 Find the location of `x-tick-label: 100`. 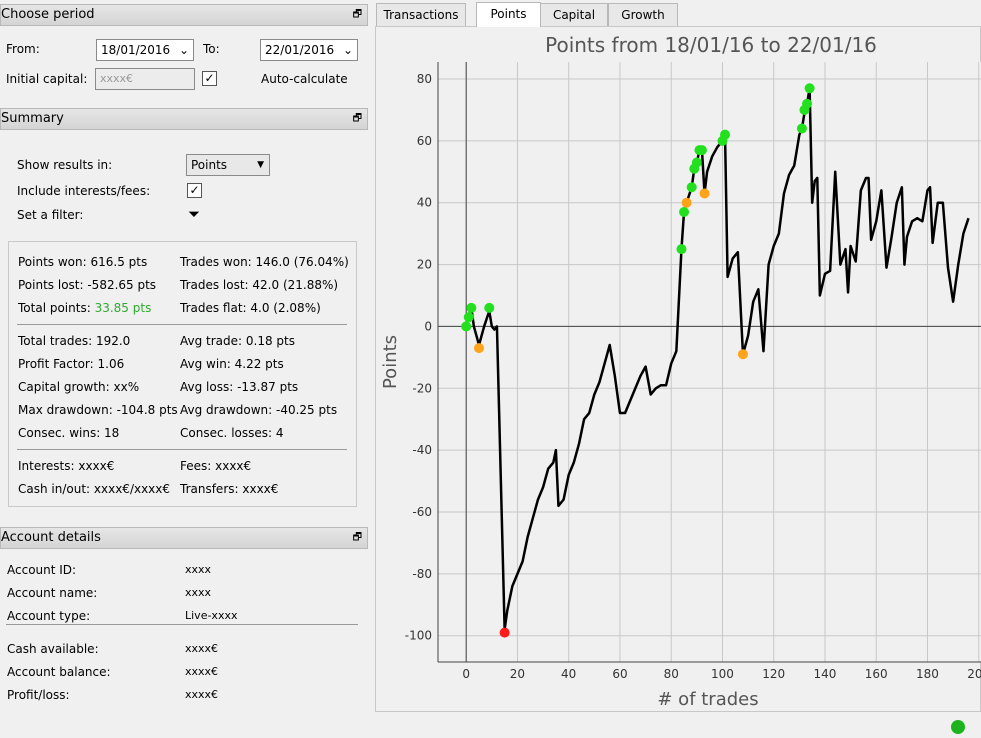

x-tick-label: 100 is located at coordinates (722, 674).